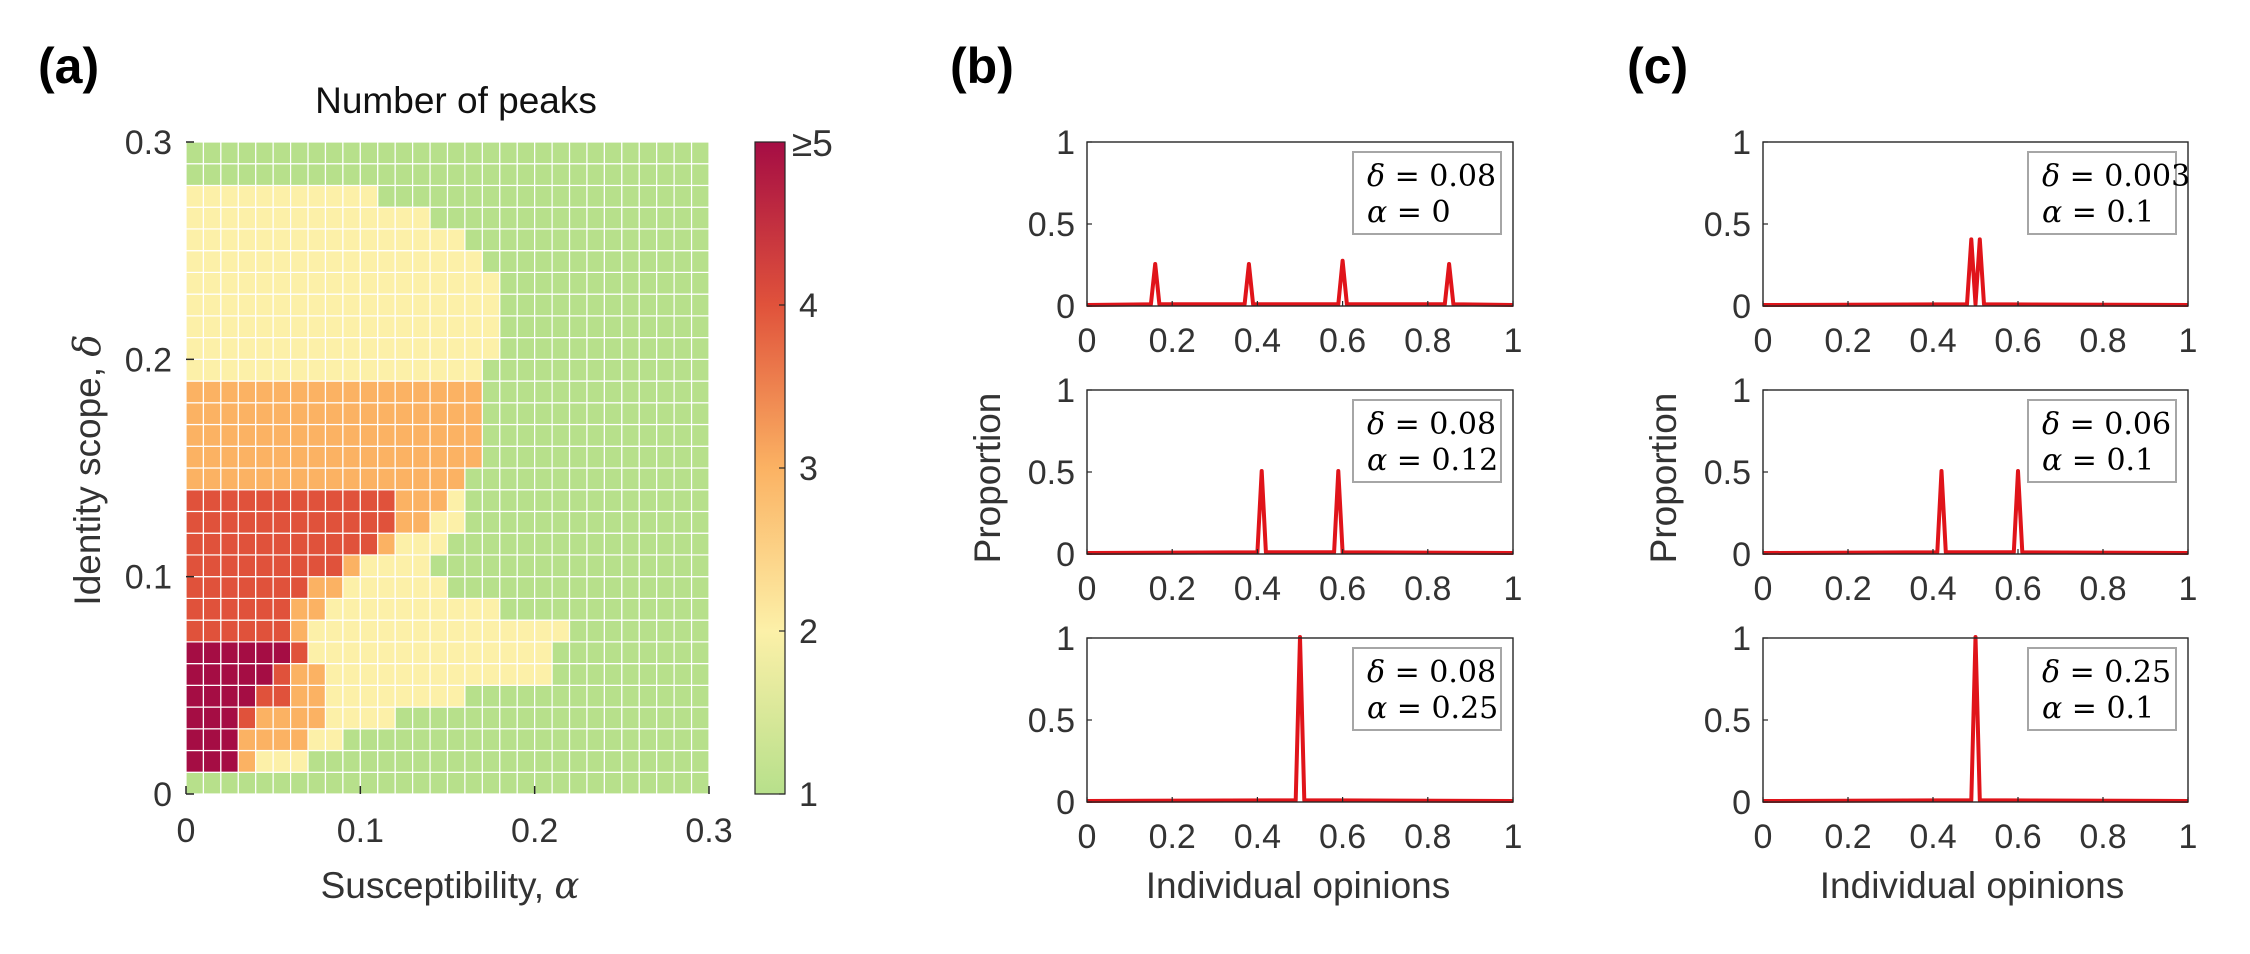 This screenshot has width=2250, height=954. I want to click on annotation-box, so click(1427, 441).